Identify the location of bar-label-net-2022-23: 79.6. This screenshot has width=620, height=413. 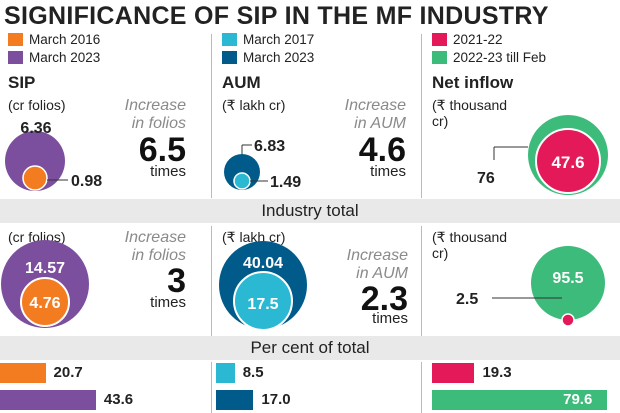
(578, 399).